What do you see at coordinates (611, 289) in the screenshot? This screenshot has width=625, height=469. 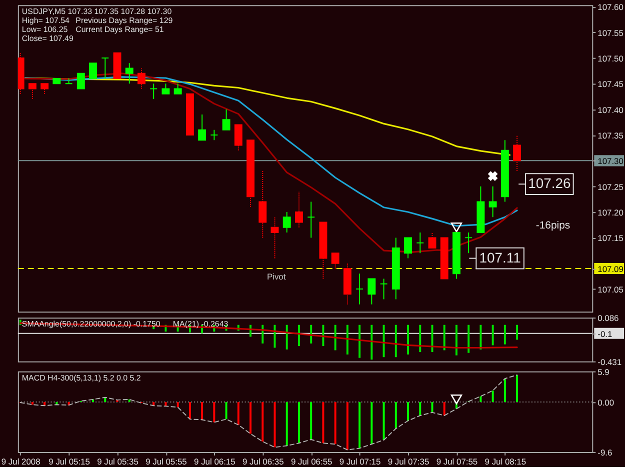 I see `y-tick-label: 107.05` at bounding box center [611, 289].